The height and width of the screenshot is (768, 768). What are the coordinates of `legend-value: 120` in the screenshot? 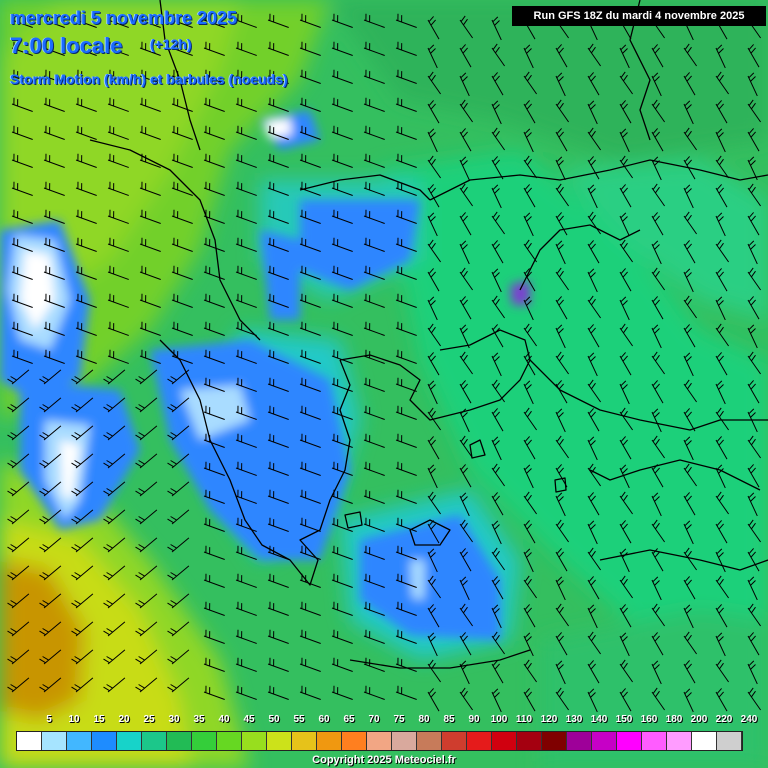 It's located at (549, 719).